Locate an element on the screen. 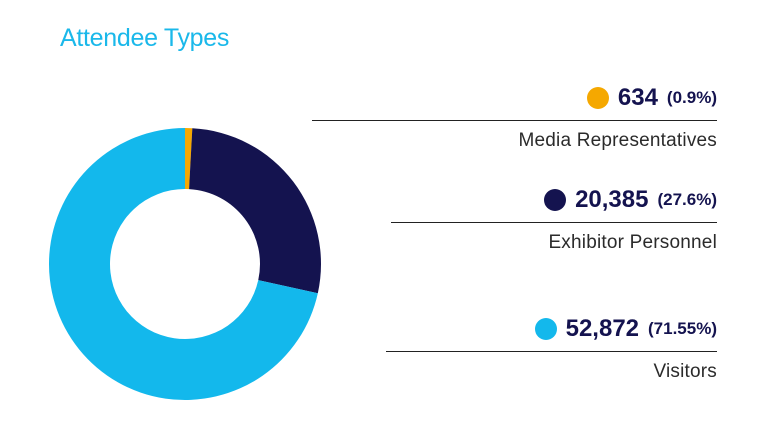 The image size is (771, 432). legend-value: 634 is located at coordinates (637, 97).